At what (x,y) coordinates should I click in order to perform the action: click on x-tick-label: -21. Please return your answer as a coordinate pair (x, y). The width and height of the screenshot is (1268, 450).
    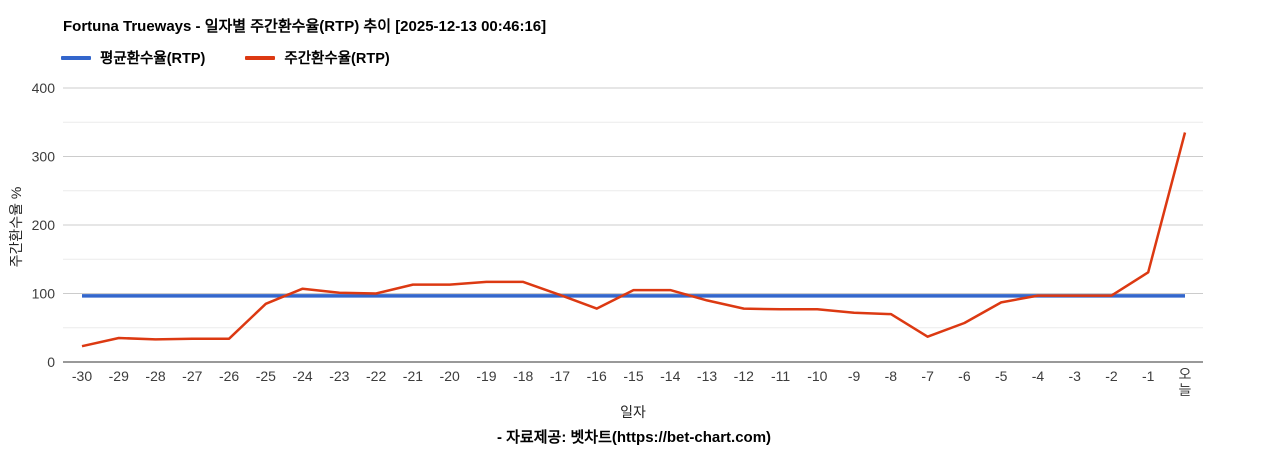
    Looking at the image, I should click on (413, 376).